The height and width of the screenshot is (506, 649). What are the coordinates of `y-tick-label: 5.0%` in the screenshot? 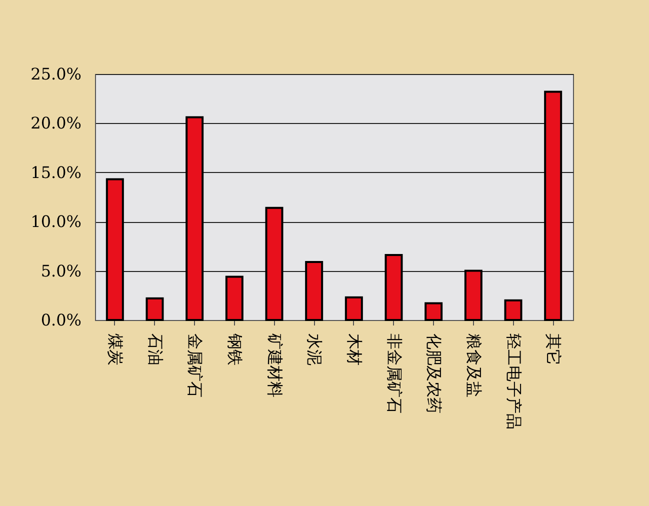 It's located at (61, 270).